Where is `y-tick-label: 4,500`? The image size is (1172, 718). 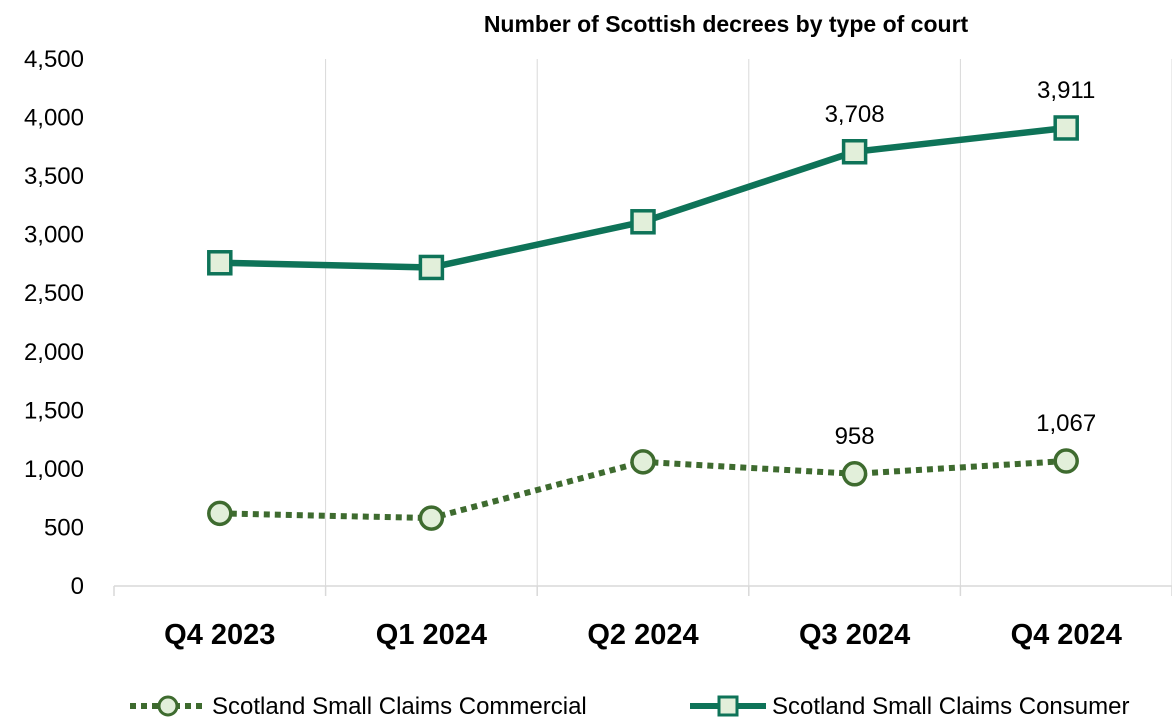
y-tick-label: 4,500 is located at coordinates (54, 59).